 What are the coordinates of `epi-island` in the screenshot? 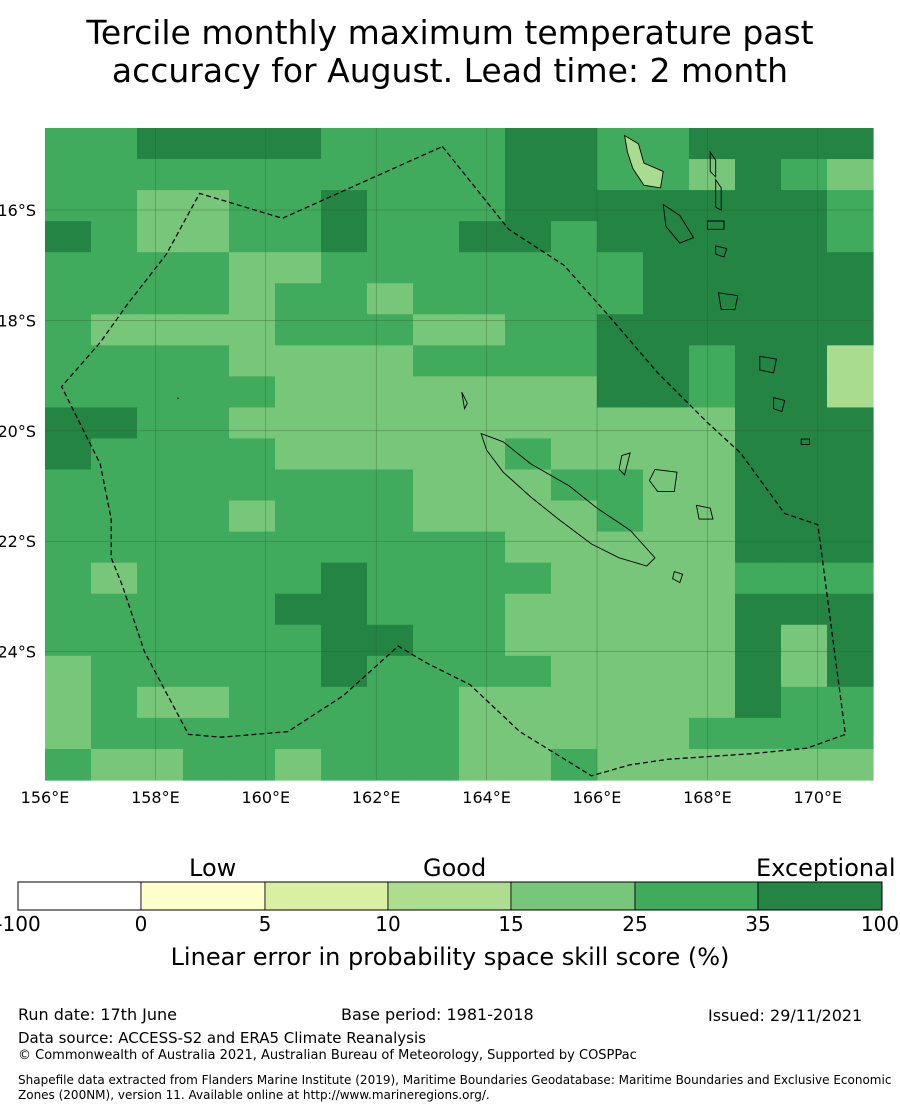 It's located at (721, 251).